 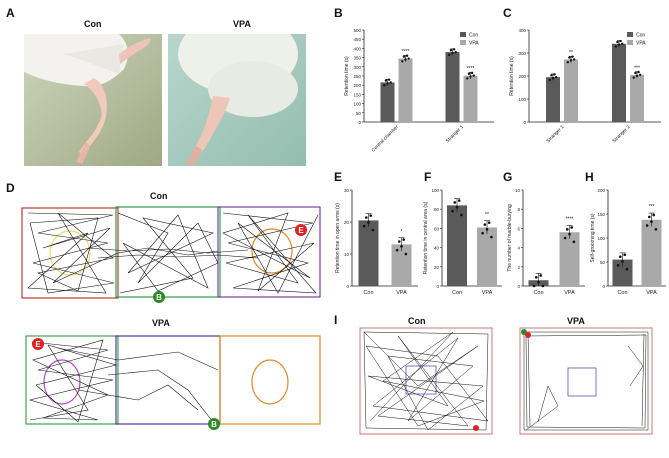 I want to click on e-ytick-label-2: 20, so click(x=347, y=222).